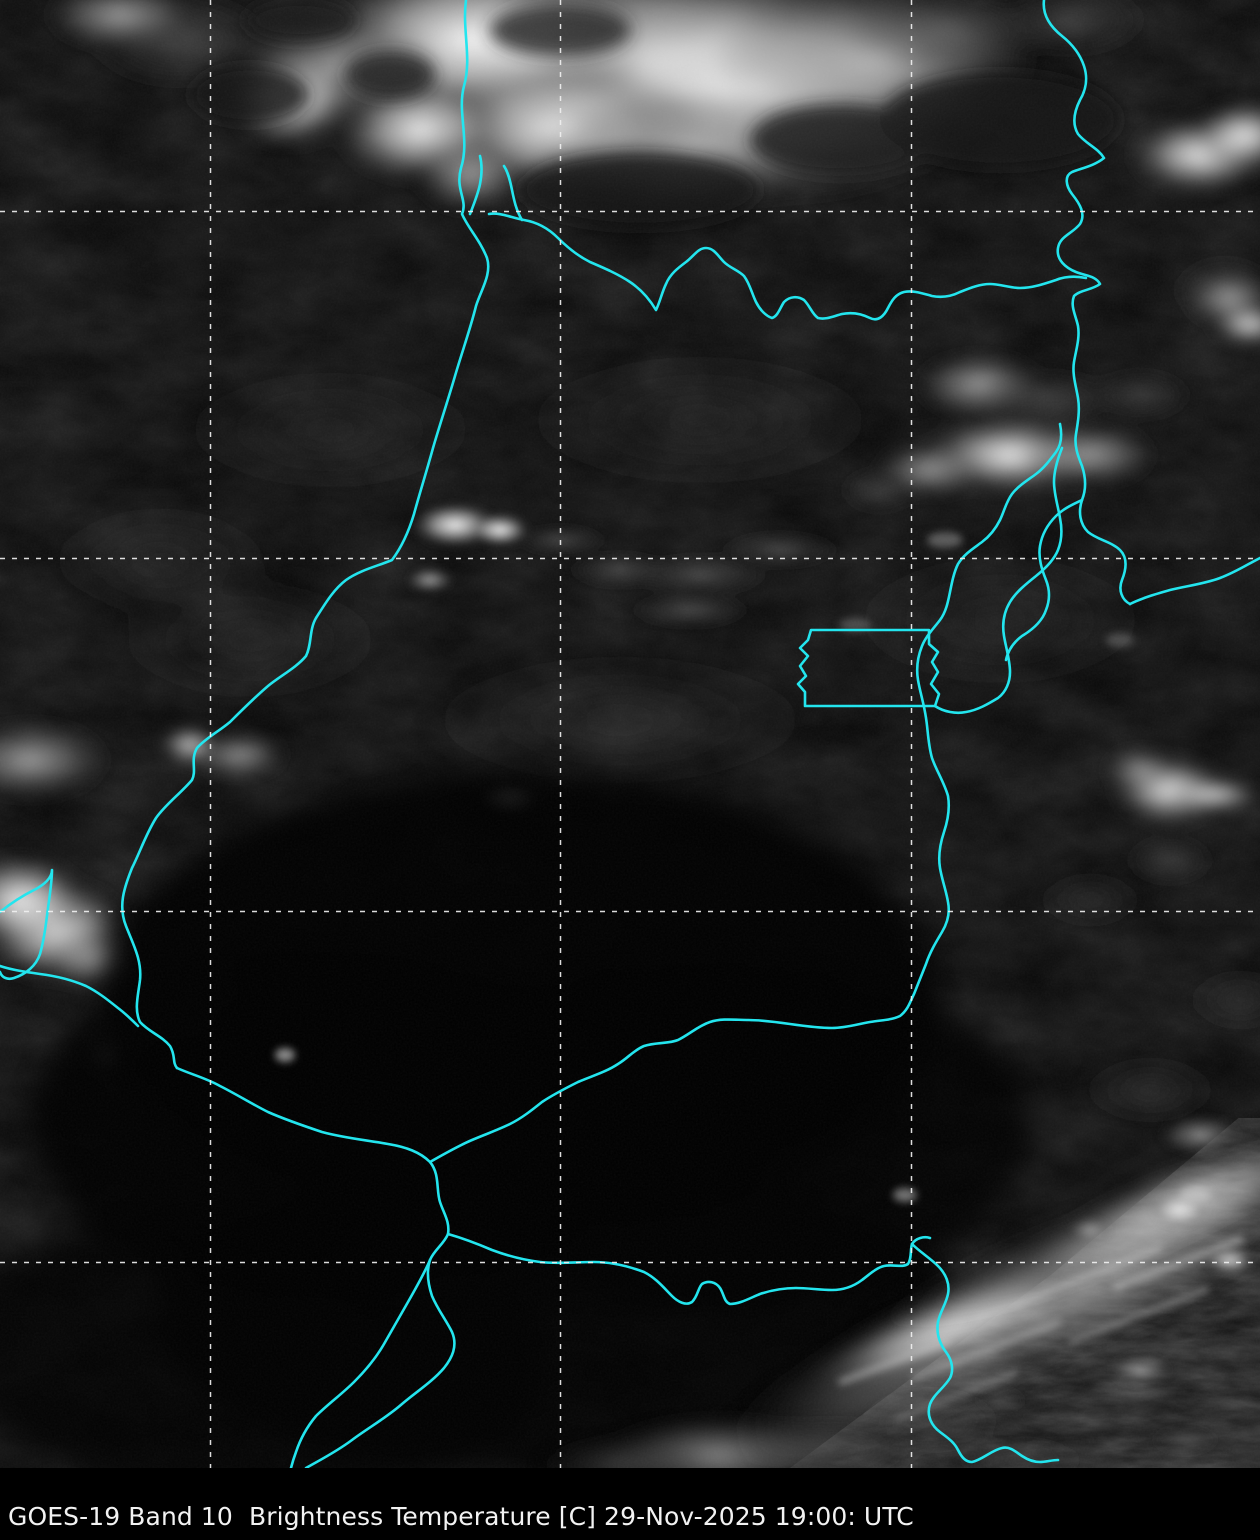  What do you see at coordinates (1044, 580) in the screenshot?
I see `border-line-ne-inland` at bounding box center [1044, 580].